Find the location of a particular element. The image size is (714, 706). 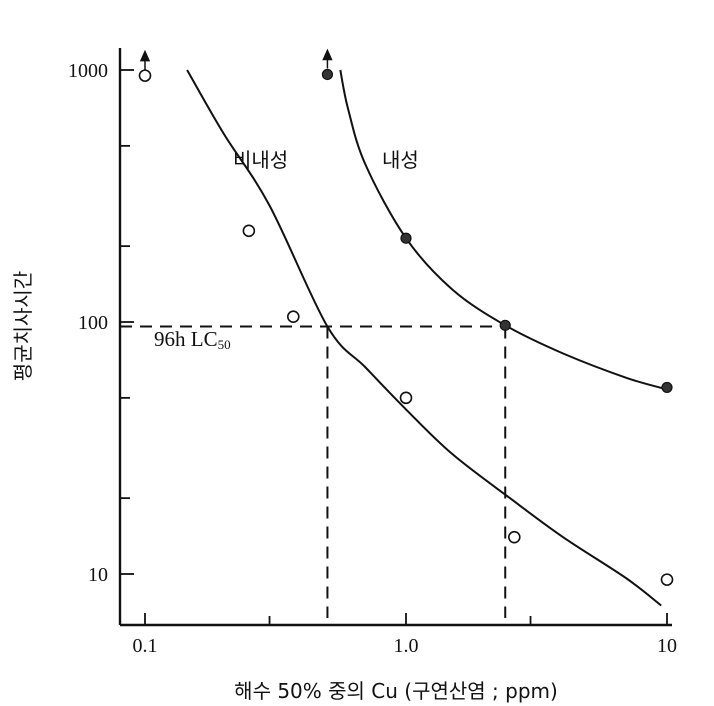

x-tick-label: 1.0 is located at coordinates (406, 646).